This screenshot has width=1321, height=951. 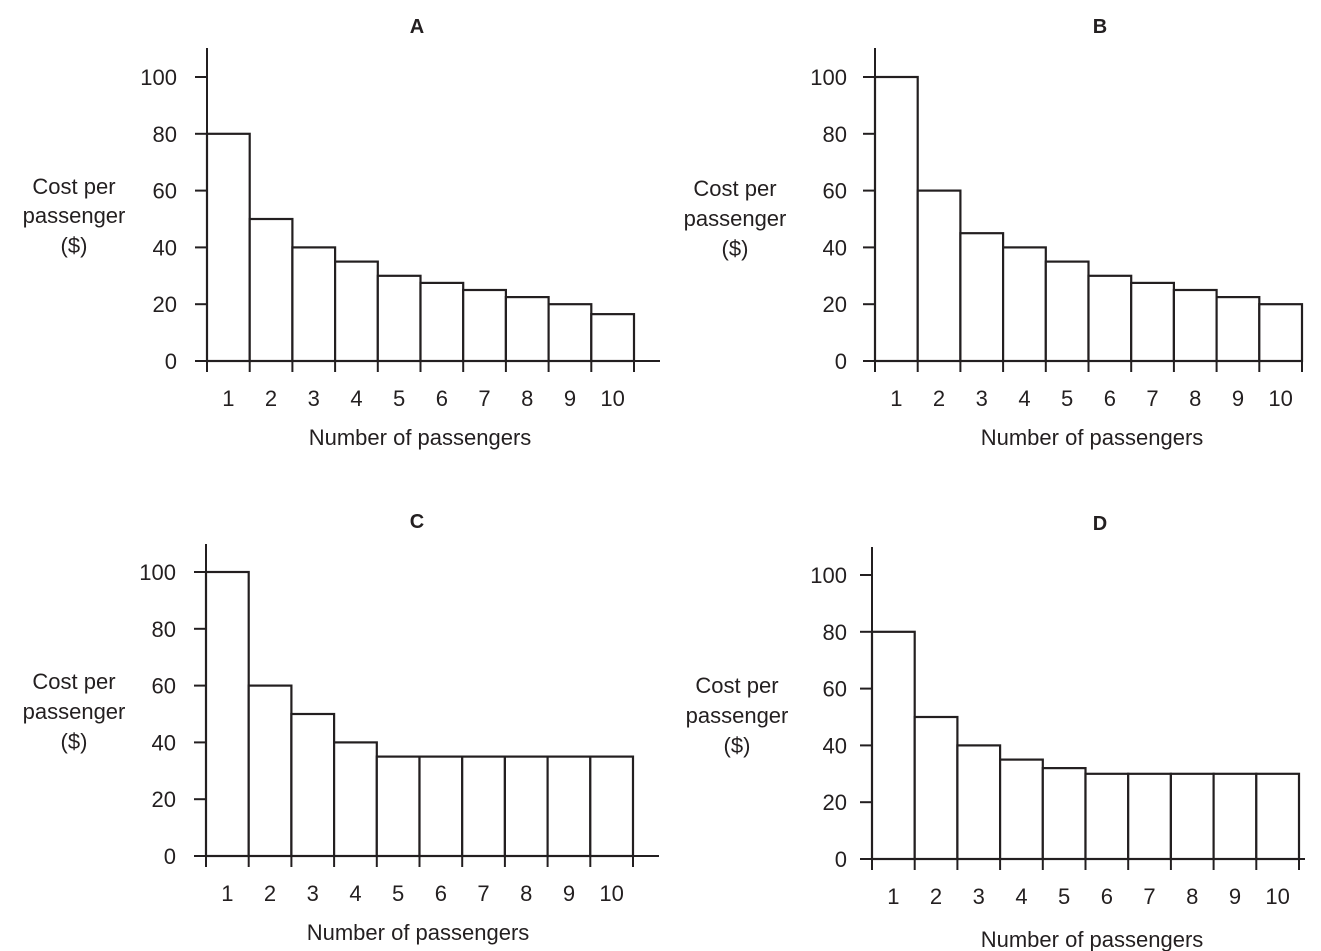 I want to click on panel-title-d: D, so click(x=1100, y=524).